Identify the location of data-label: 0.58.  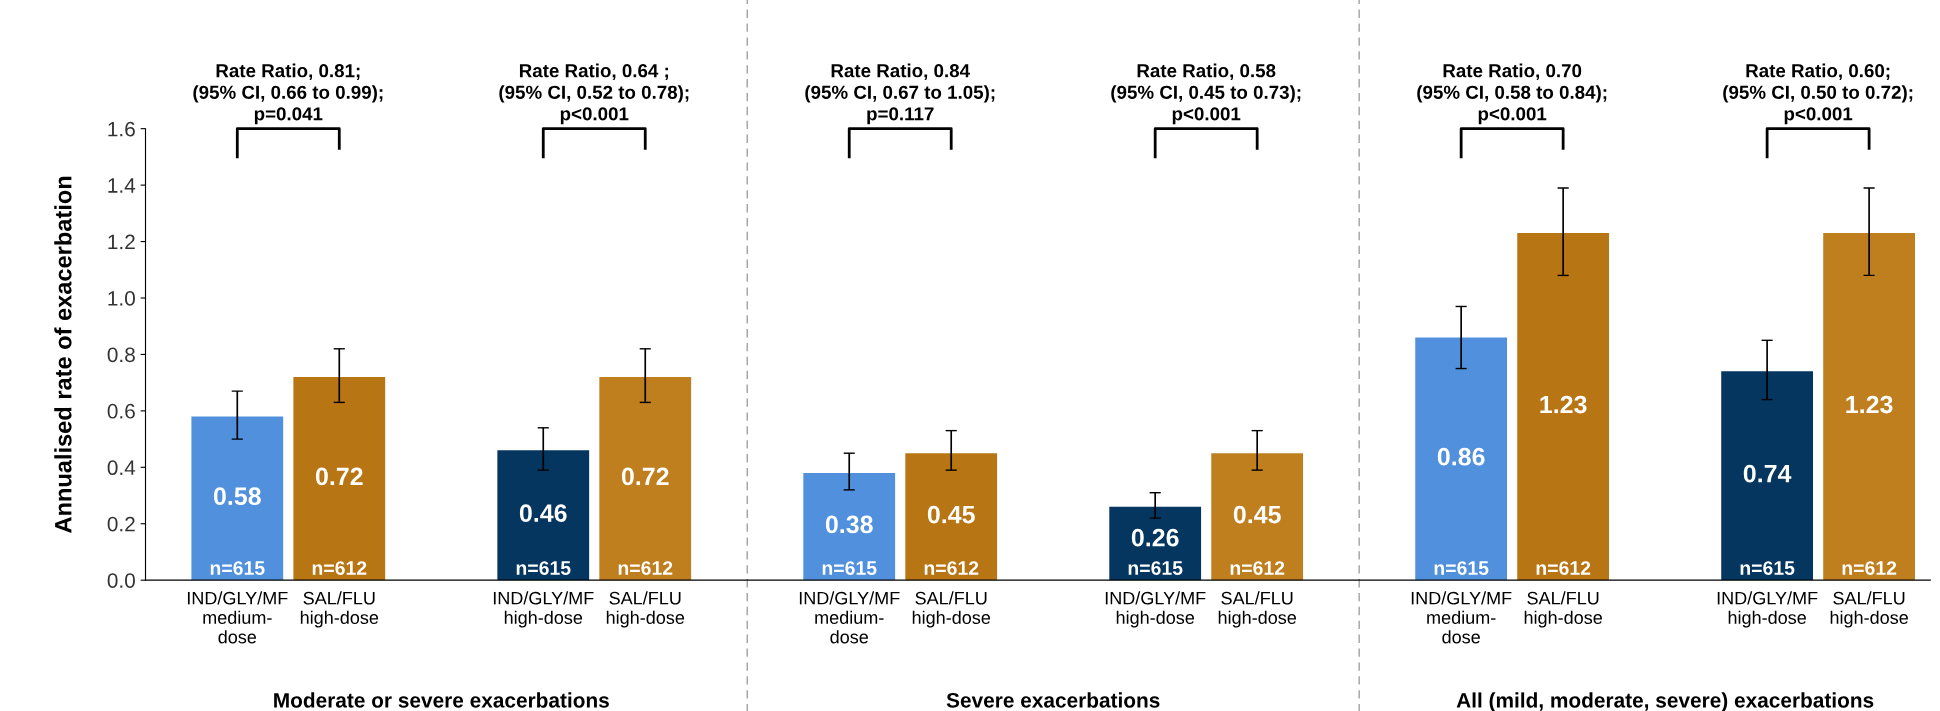
(237, 496).